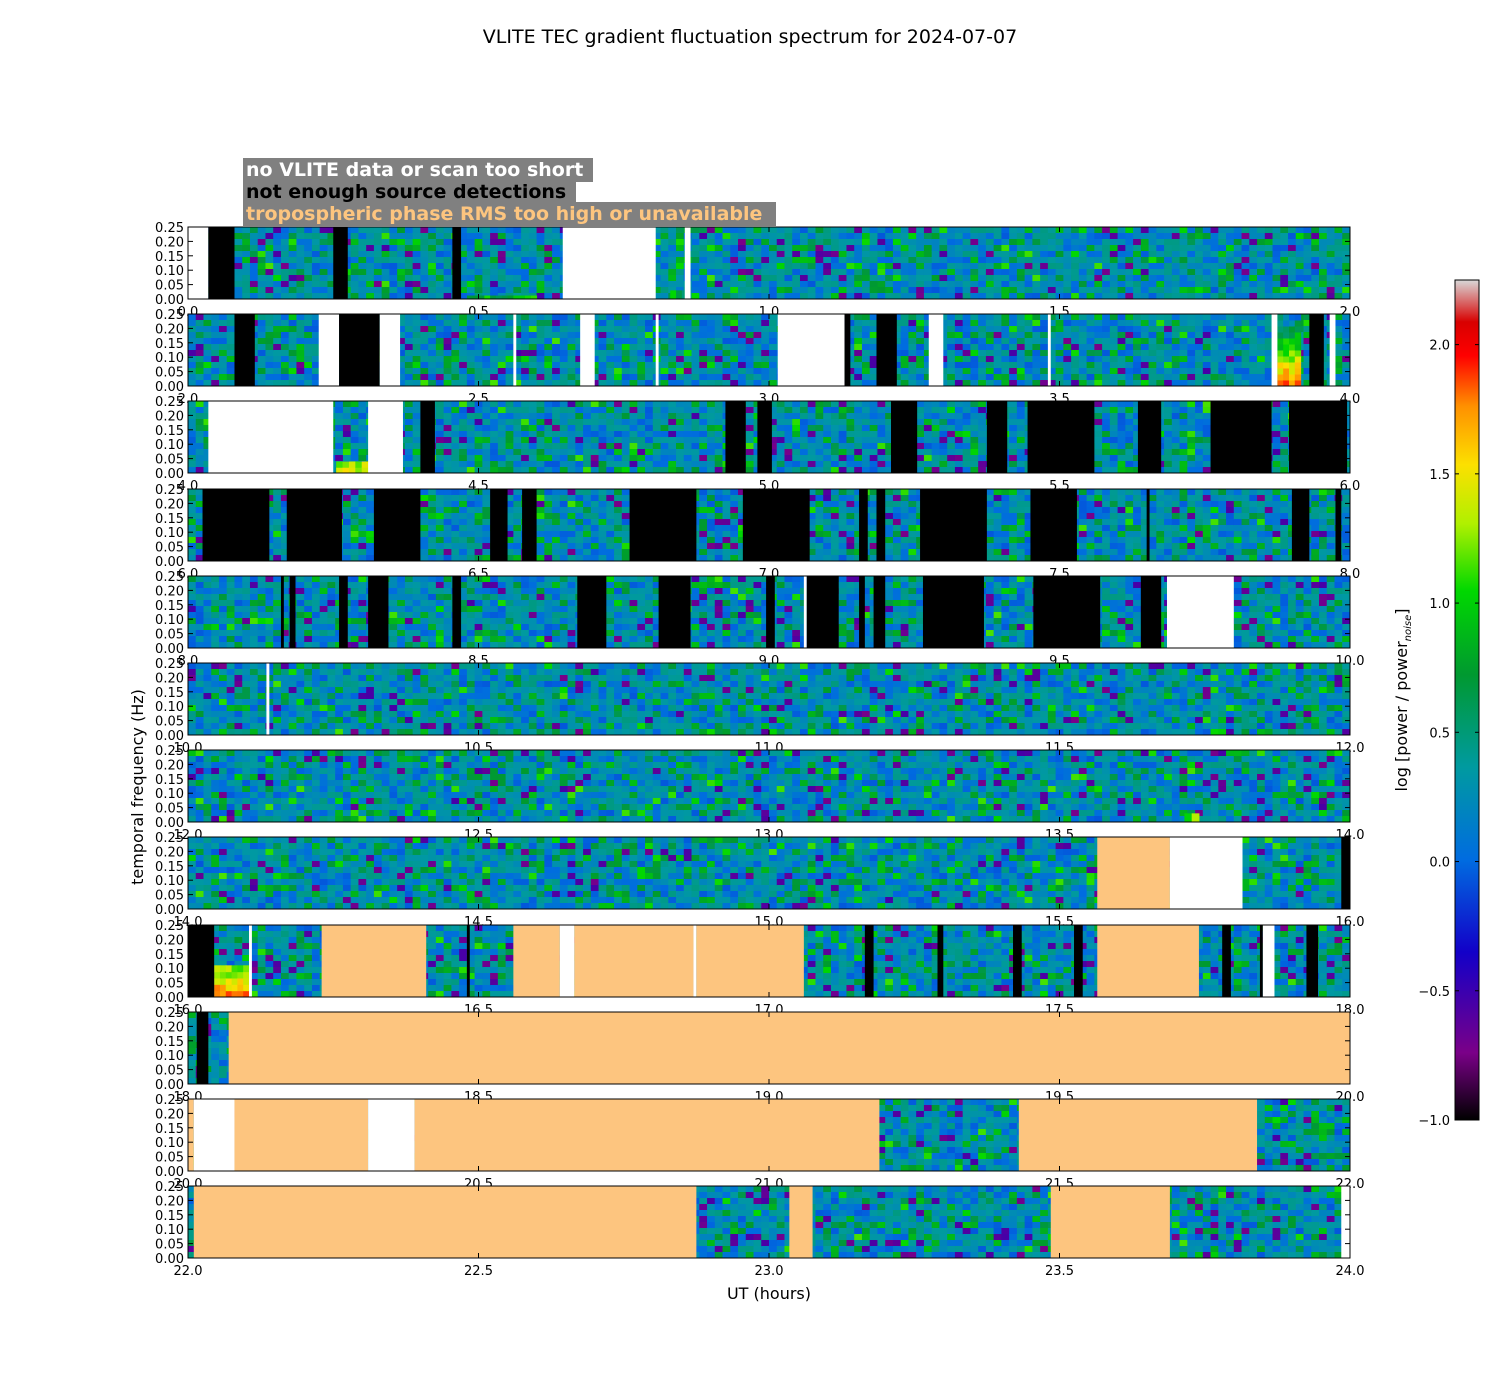 Image resolution: width=1500 pixels, height=1400 pixels. I want to click on y-tick-label: 0.05, so click(169, 286).